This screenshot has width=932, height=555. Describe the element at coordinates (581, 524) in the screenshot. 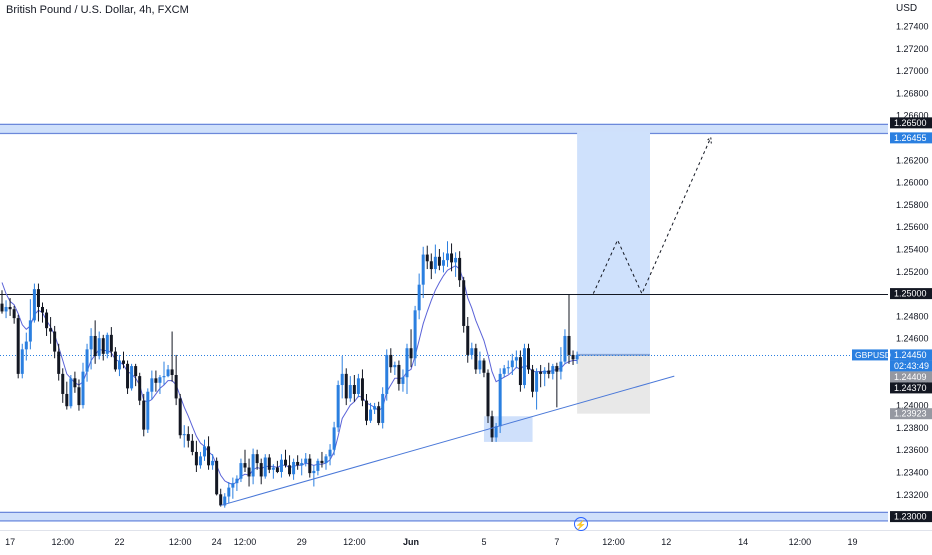

I see `lightning-bolt-icon: ⚡` at that location.